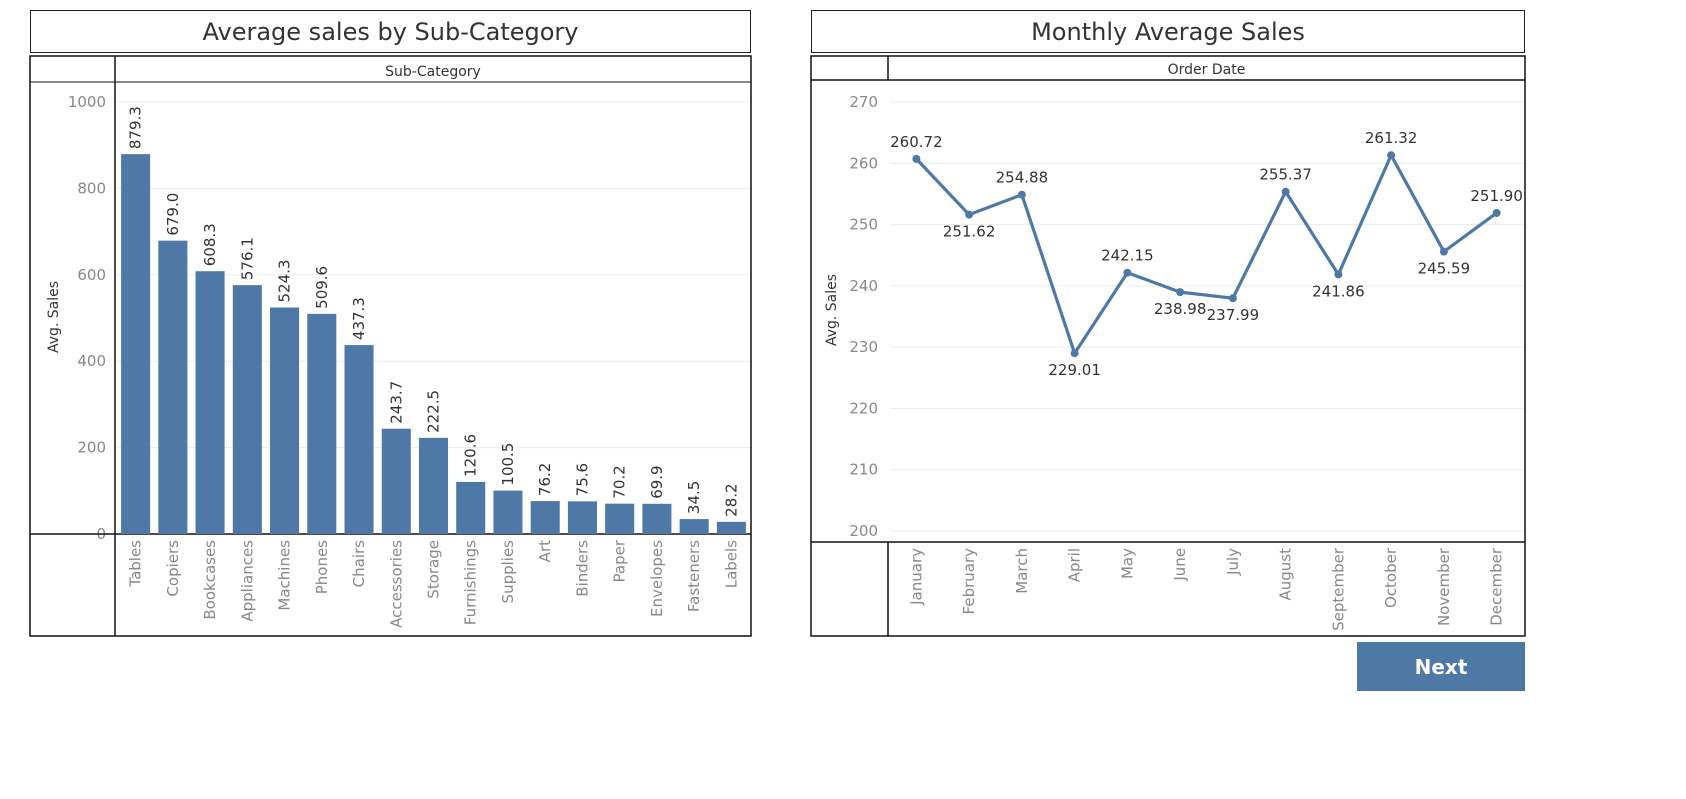 The height and width of the screenshot is (799, 1686). I want to click on line-data-label: 251.62, so click(969, 232).